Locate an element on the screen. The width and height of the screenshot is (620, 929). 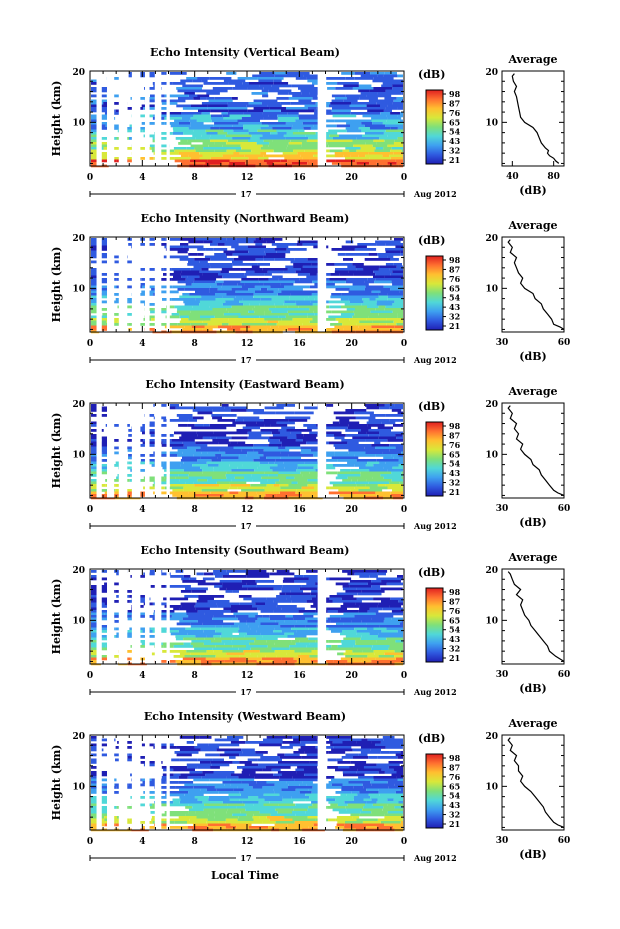
x-tick-label: 4 is located at coordinates (142, 178).